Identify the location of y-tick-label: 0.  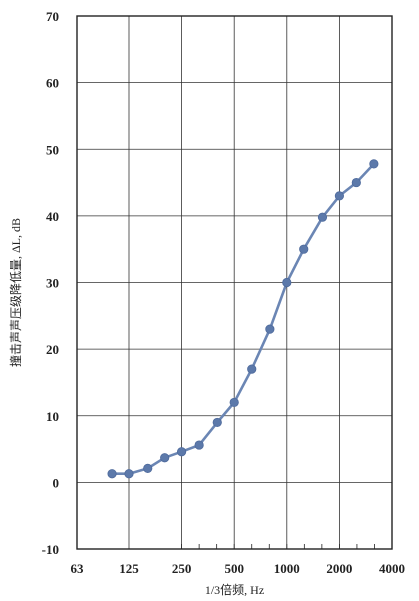
(56, 482).